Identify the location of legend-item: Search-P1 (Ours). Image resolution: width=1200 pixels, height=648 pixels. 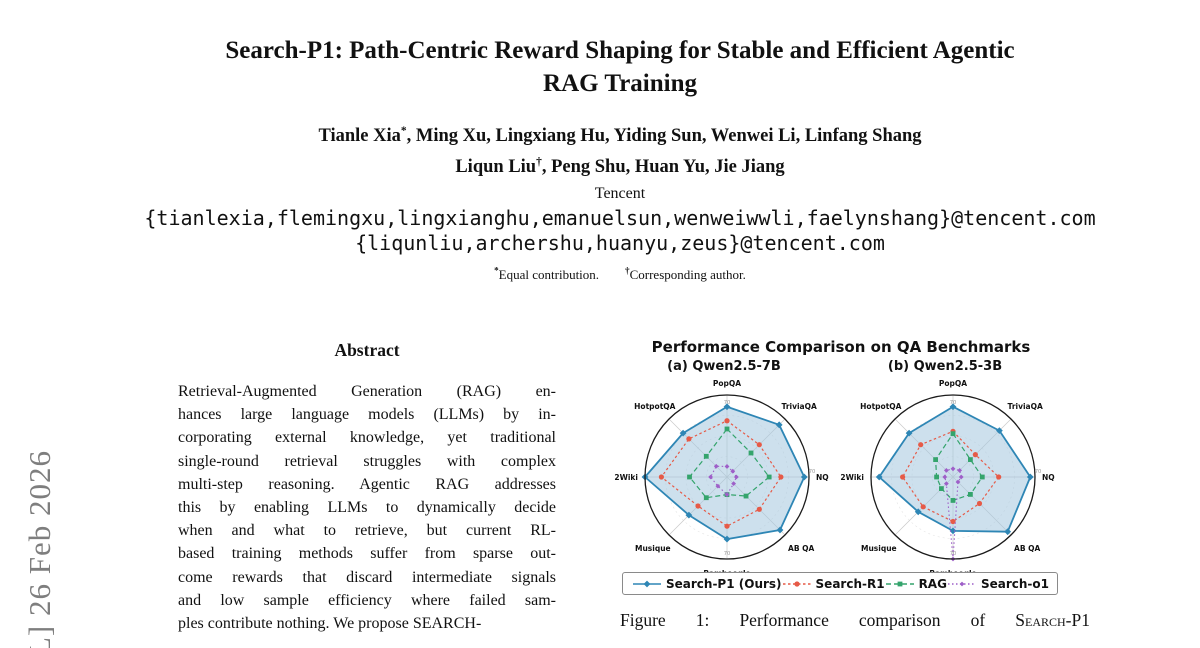
(707, 584).